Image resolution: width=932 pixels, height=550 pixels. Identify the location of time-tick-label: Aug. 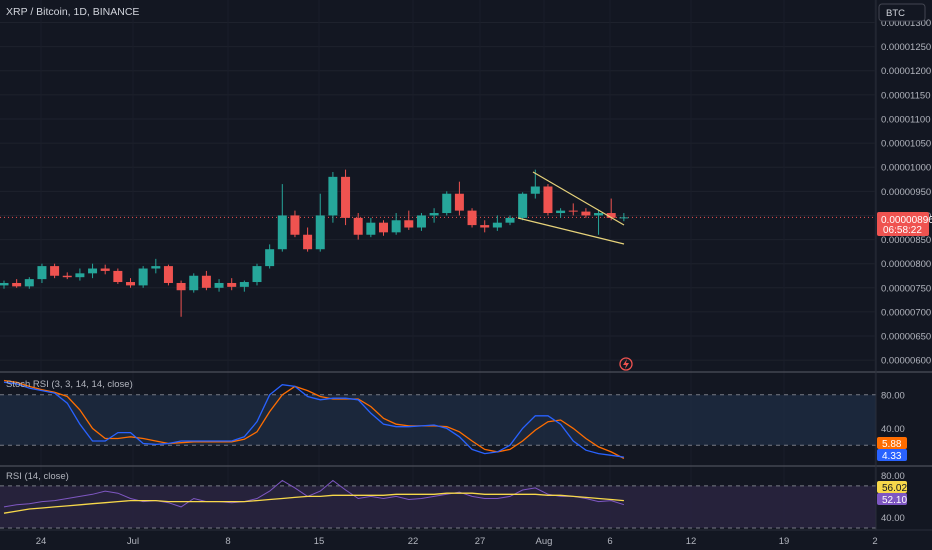
(544, 541).